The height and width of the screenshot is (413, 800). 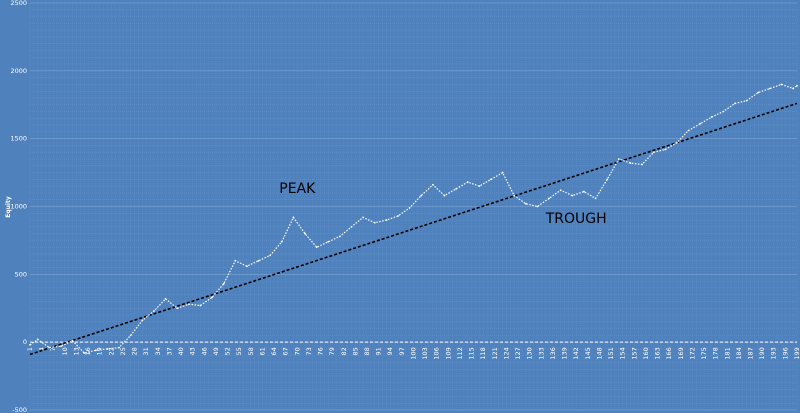 I want to click on x-tick-label: 49, so click(x=216, y=351).